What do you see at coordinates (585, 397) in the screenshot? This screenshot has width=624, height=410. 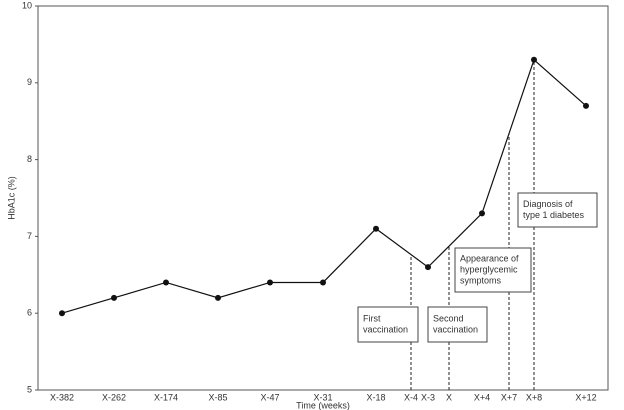 I see `x-tick-label: X+12` at bounding box center [585, 397].